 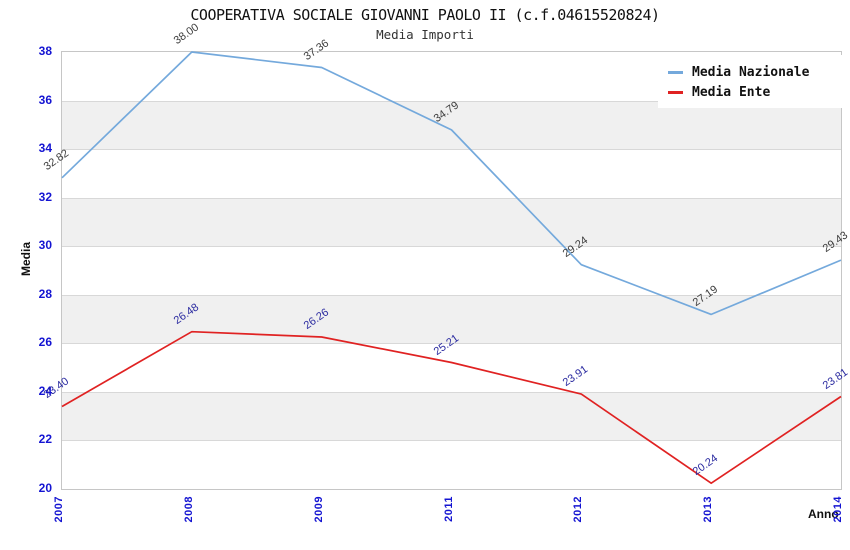 I want to click on x-tick-label: 2008, so click(x=188, y=509).